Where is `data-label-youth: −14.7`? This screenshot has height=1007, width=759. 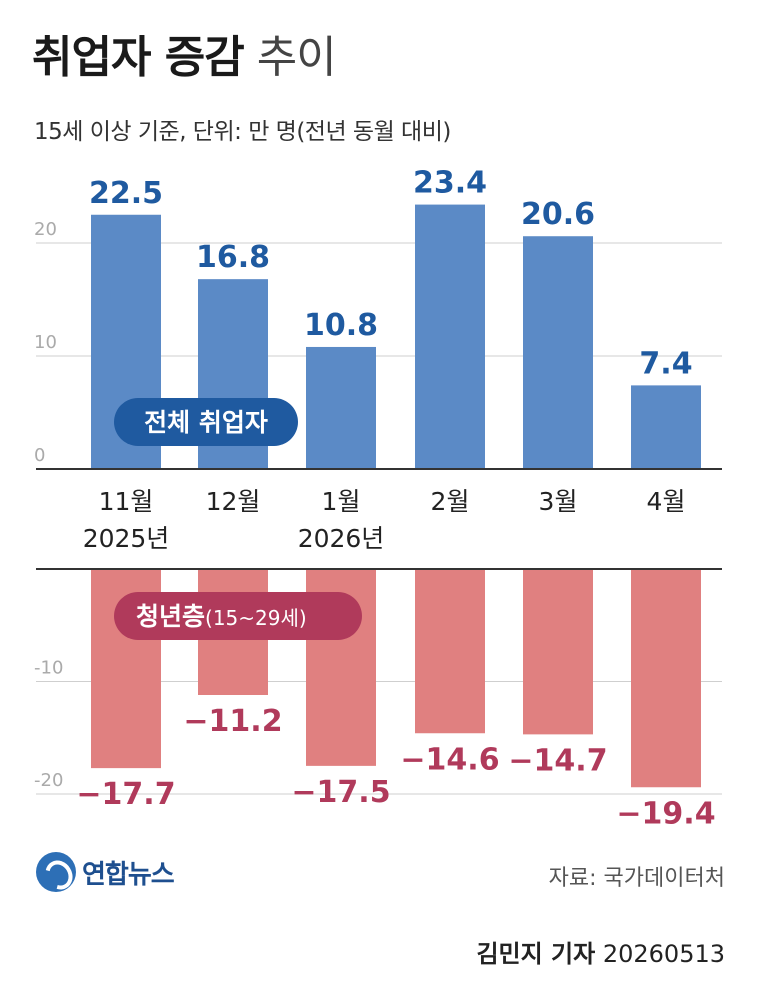
data-label-youth: −14.7 is located at coordinates (557, 760).